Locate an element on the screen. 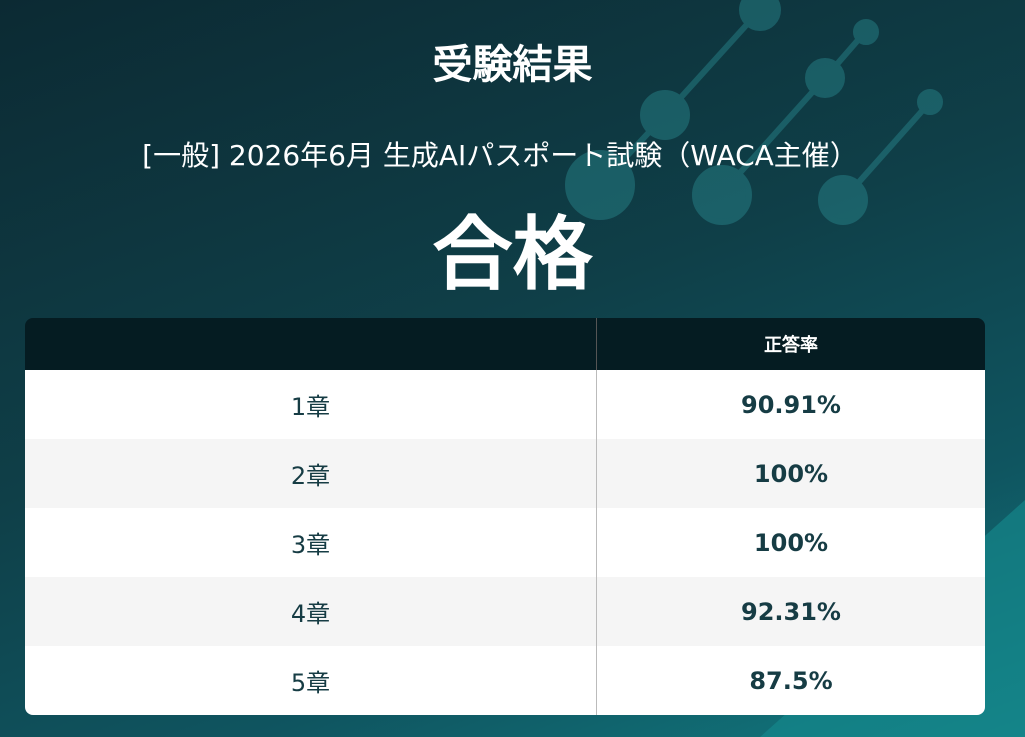 The height and width of the screenshot is (737, 1025). row: 1章 90.91% is located at coordinates (505, 404).